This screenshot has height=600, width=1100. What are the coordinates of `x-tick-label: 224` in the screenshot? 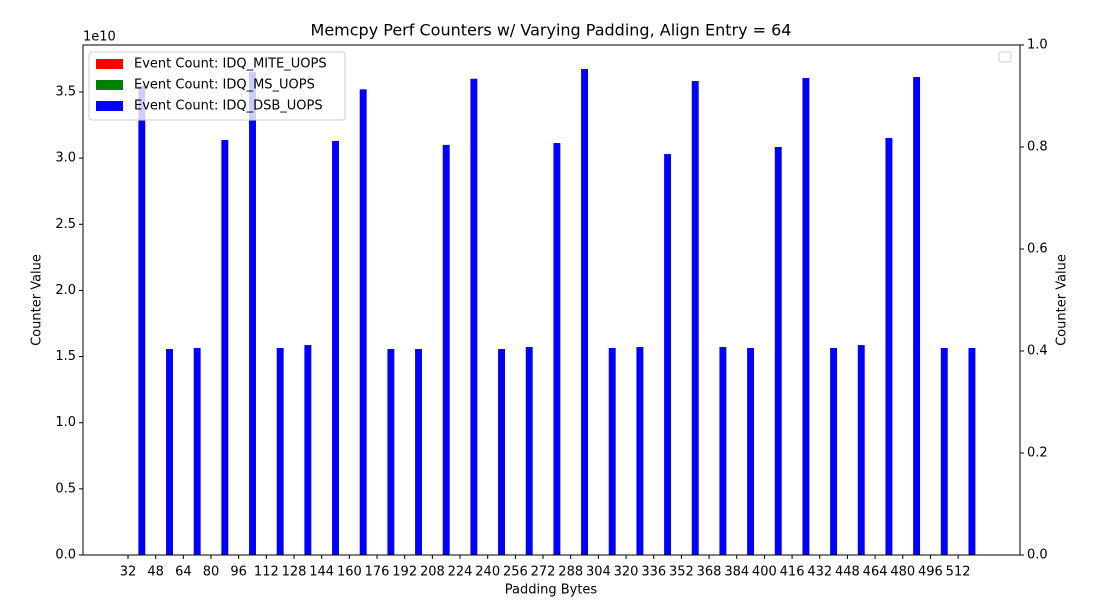 It's located at (460, 572).